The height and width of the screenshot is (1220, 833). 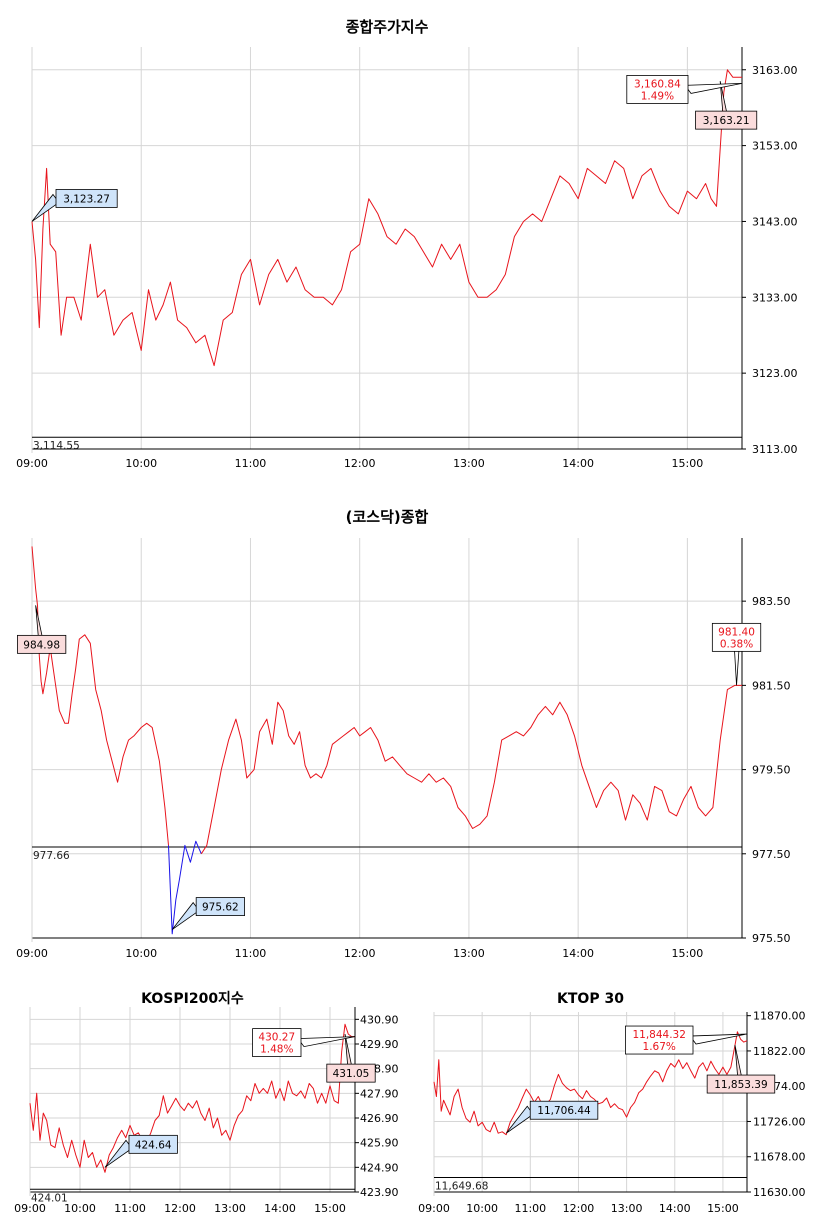 What do you see at coordinates (736, 654) in the screenshot?
I see `callout-current: 981.400.38%` at bounding box center [736, 654].